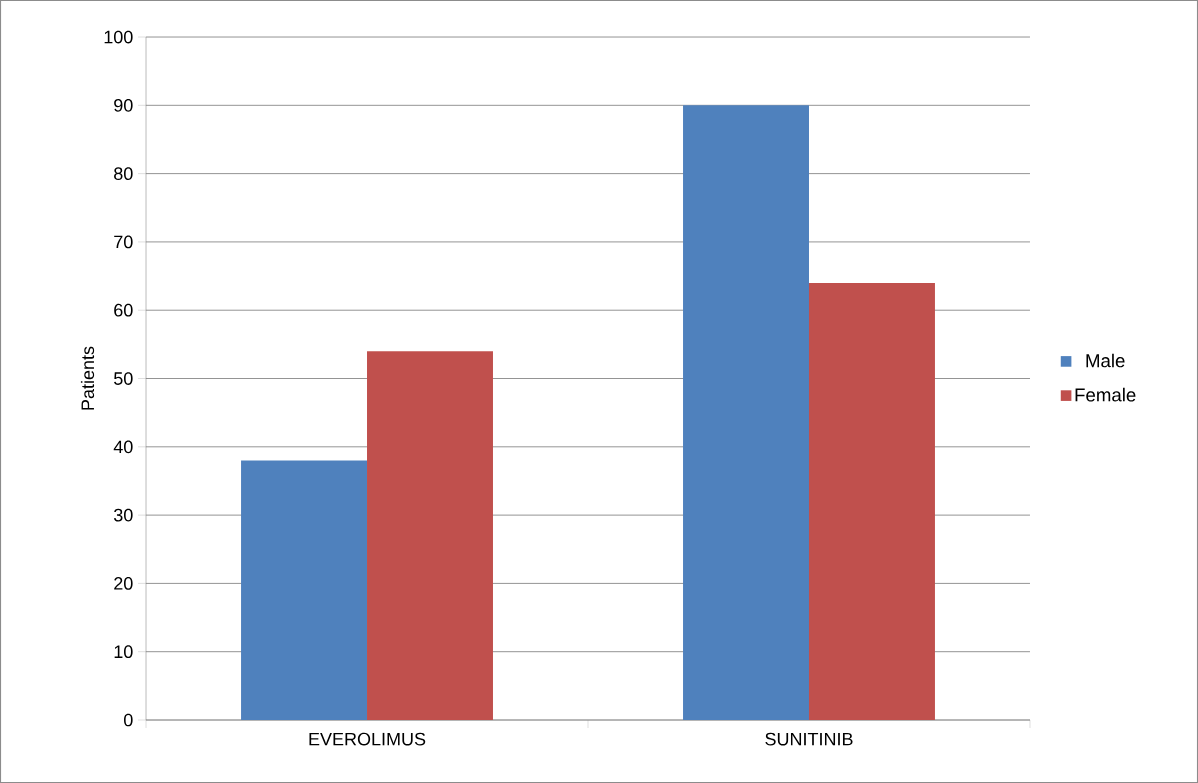 The width and height of the screenshot is (1198, 783). I want to click on y-tick-label: 50, so click(123, 378).